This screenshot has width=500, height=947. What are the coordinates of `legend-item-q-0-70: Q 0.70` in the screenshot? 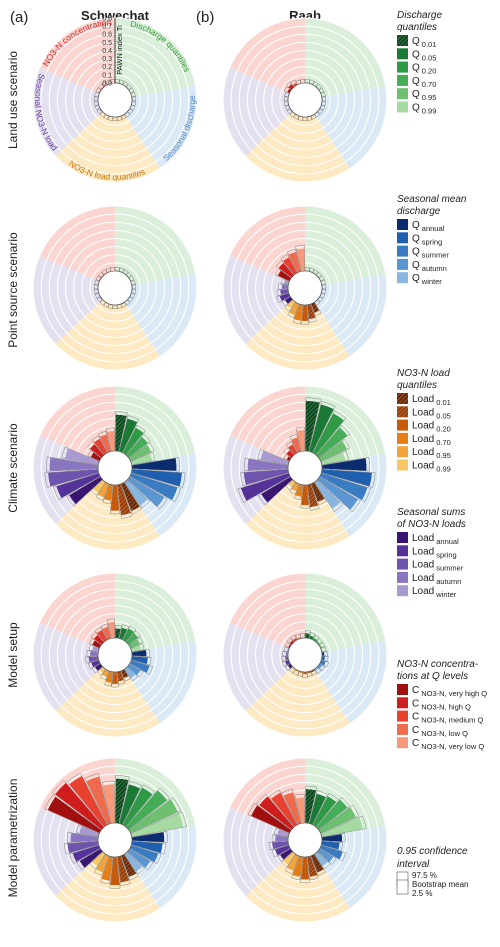 It's located at (416, 81).